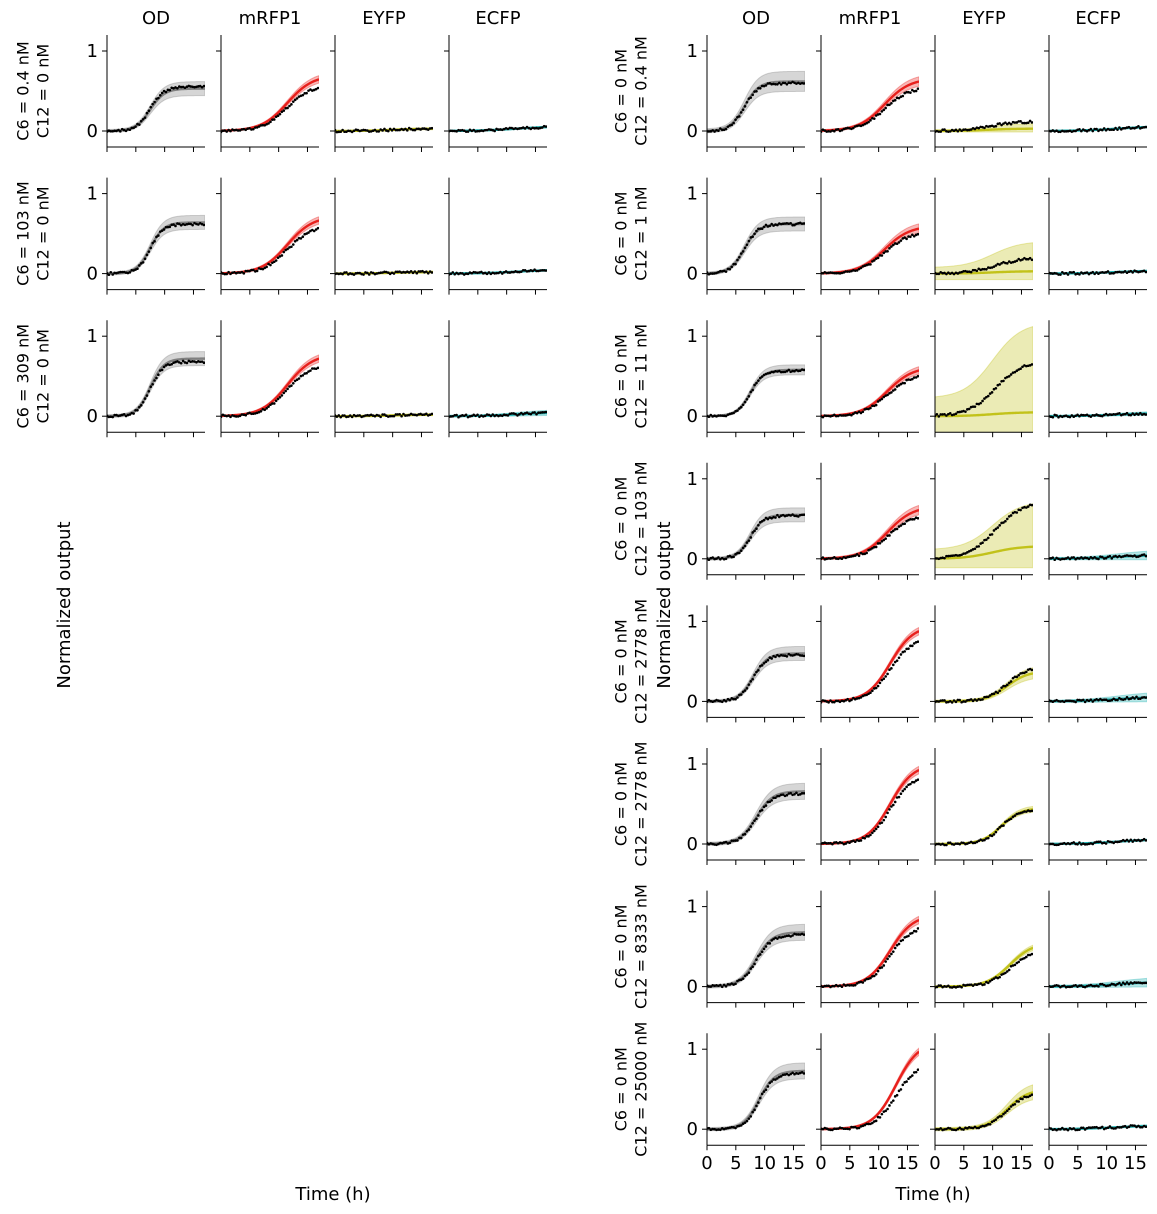  Describe the element at coordinates (621, 91) in the screenshot. I see `row-label: C6 = 0 nM` at that location.